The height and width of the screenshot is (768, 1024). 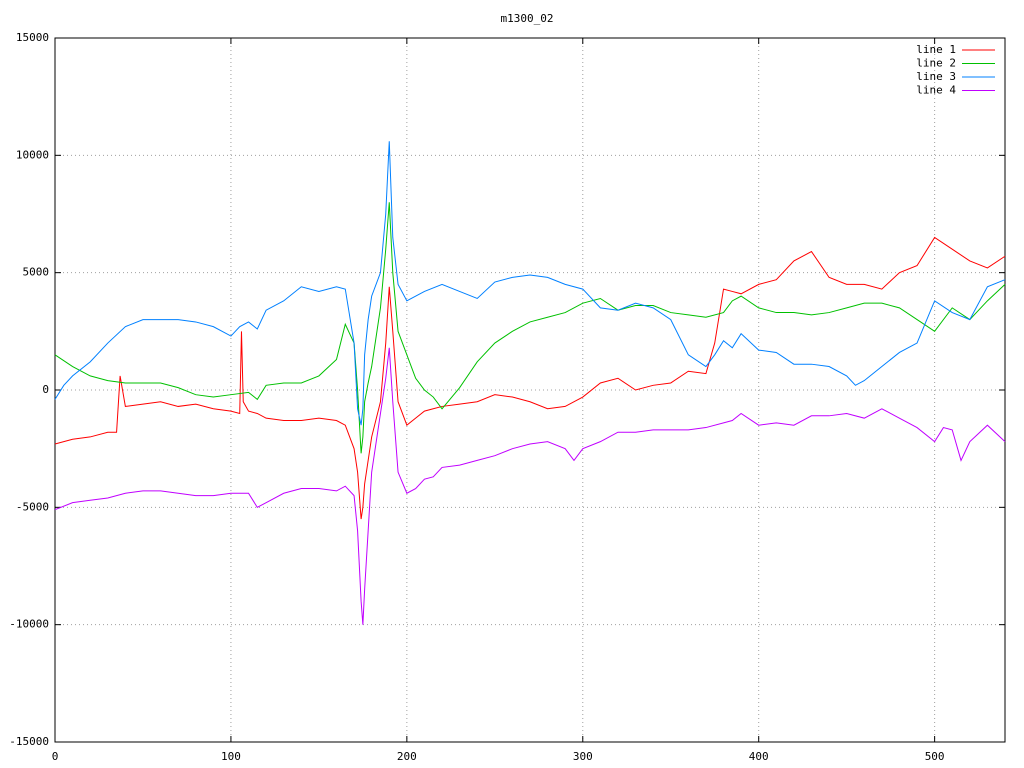 I want to click on y-tick-label: 10000, so click(x=32, y=154).